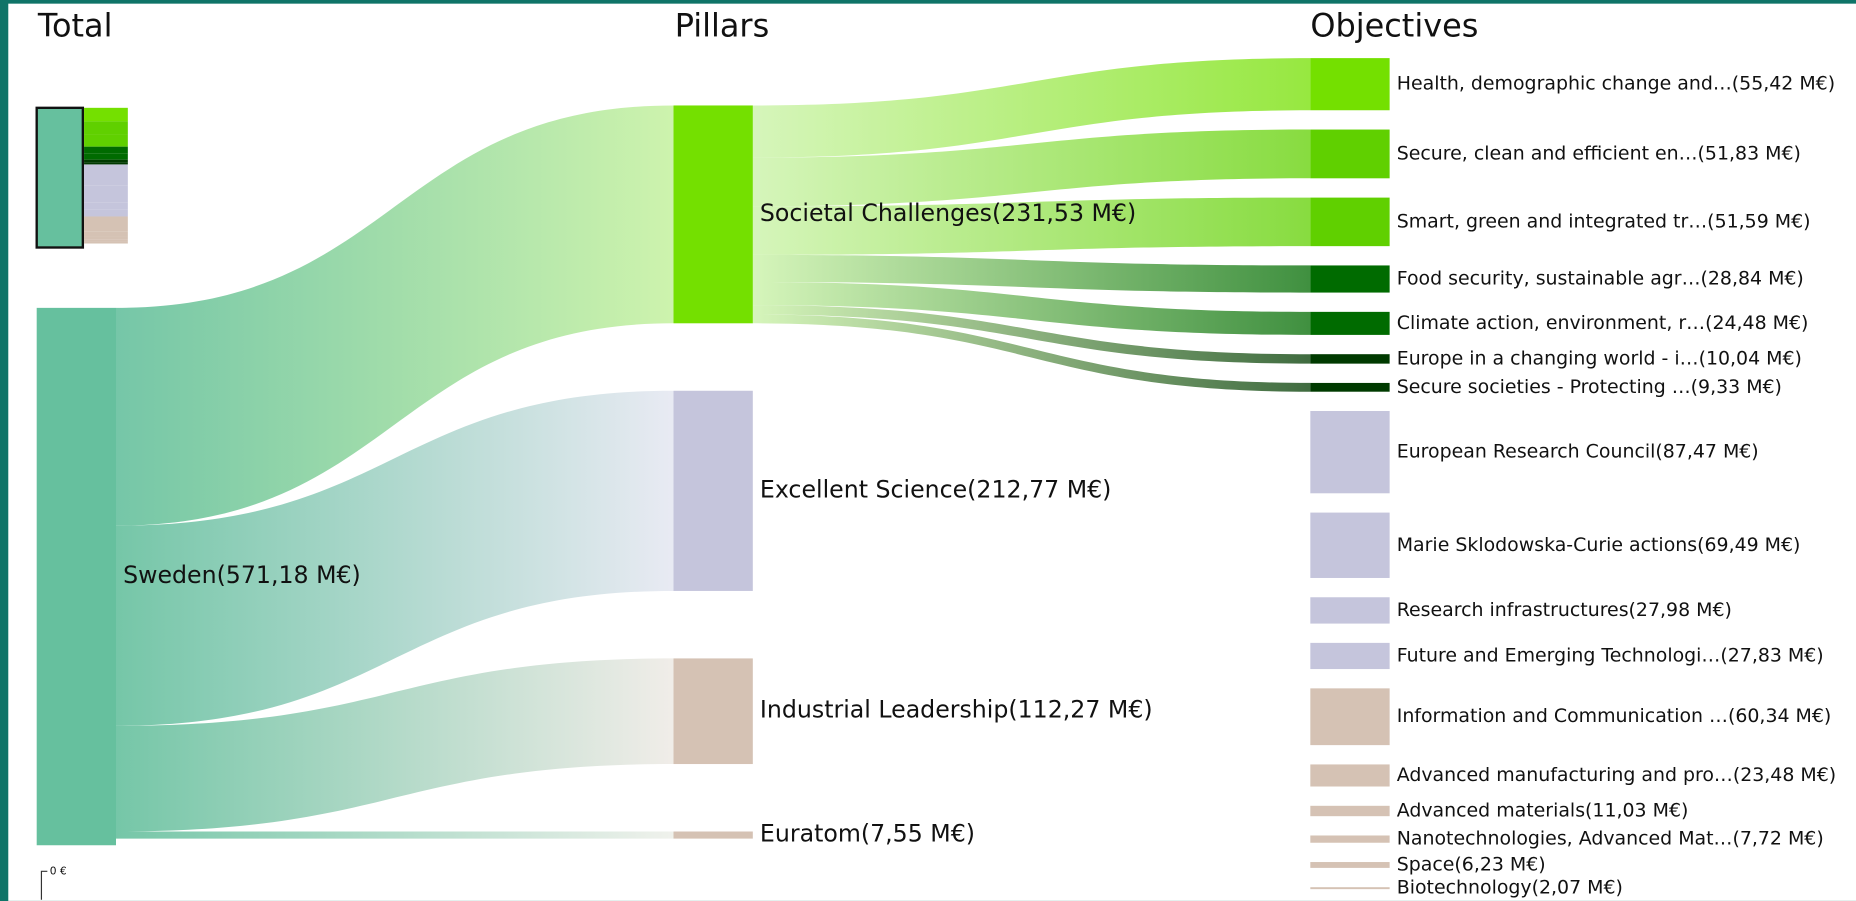 This screenshot has width=1856, height=901. I want to click on axis-label: 0 €, so click(58, 870).